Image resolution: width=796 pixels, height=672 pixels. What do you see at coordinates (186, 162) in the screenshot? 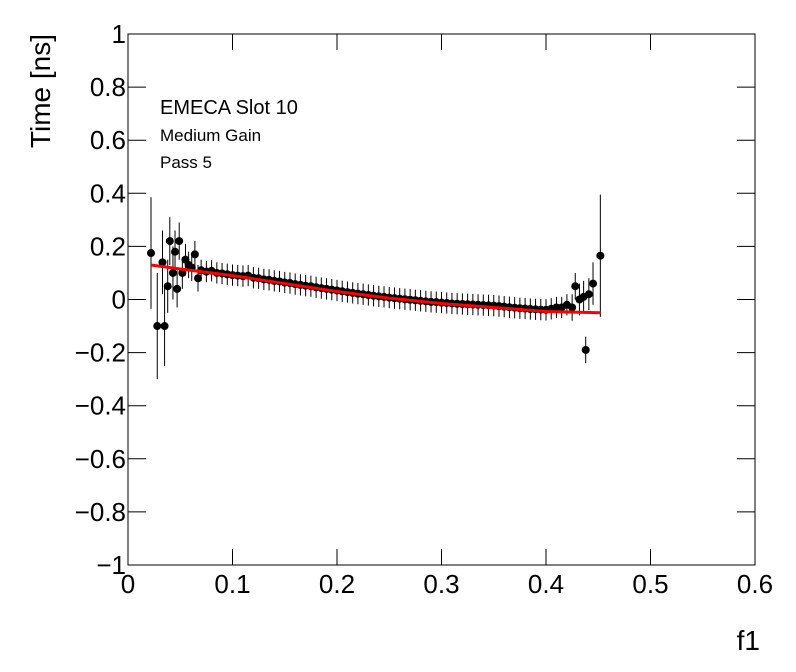
I see `annotation: Pass 5` at bounding box center [186, 162].